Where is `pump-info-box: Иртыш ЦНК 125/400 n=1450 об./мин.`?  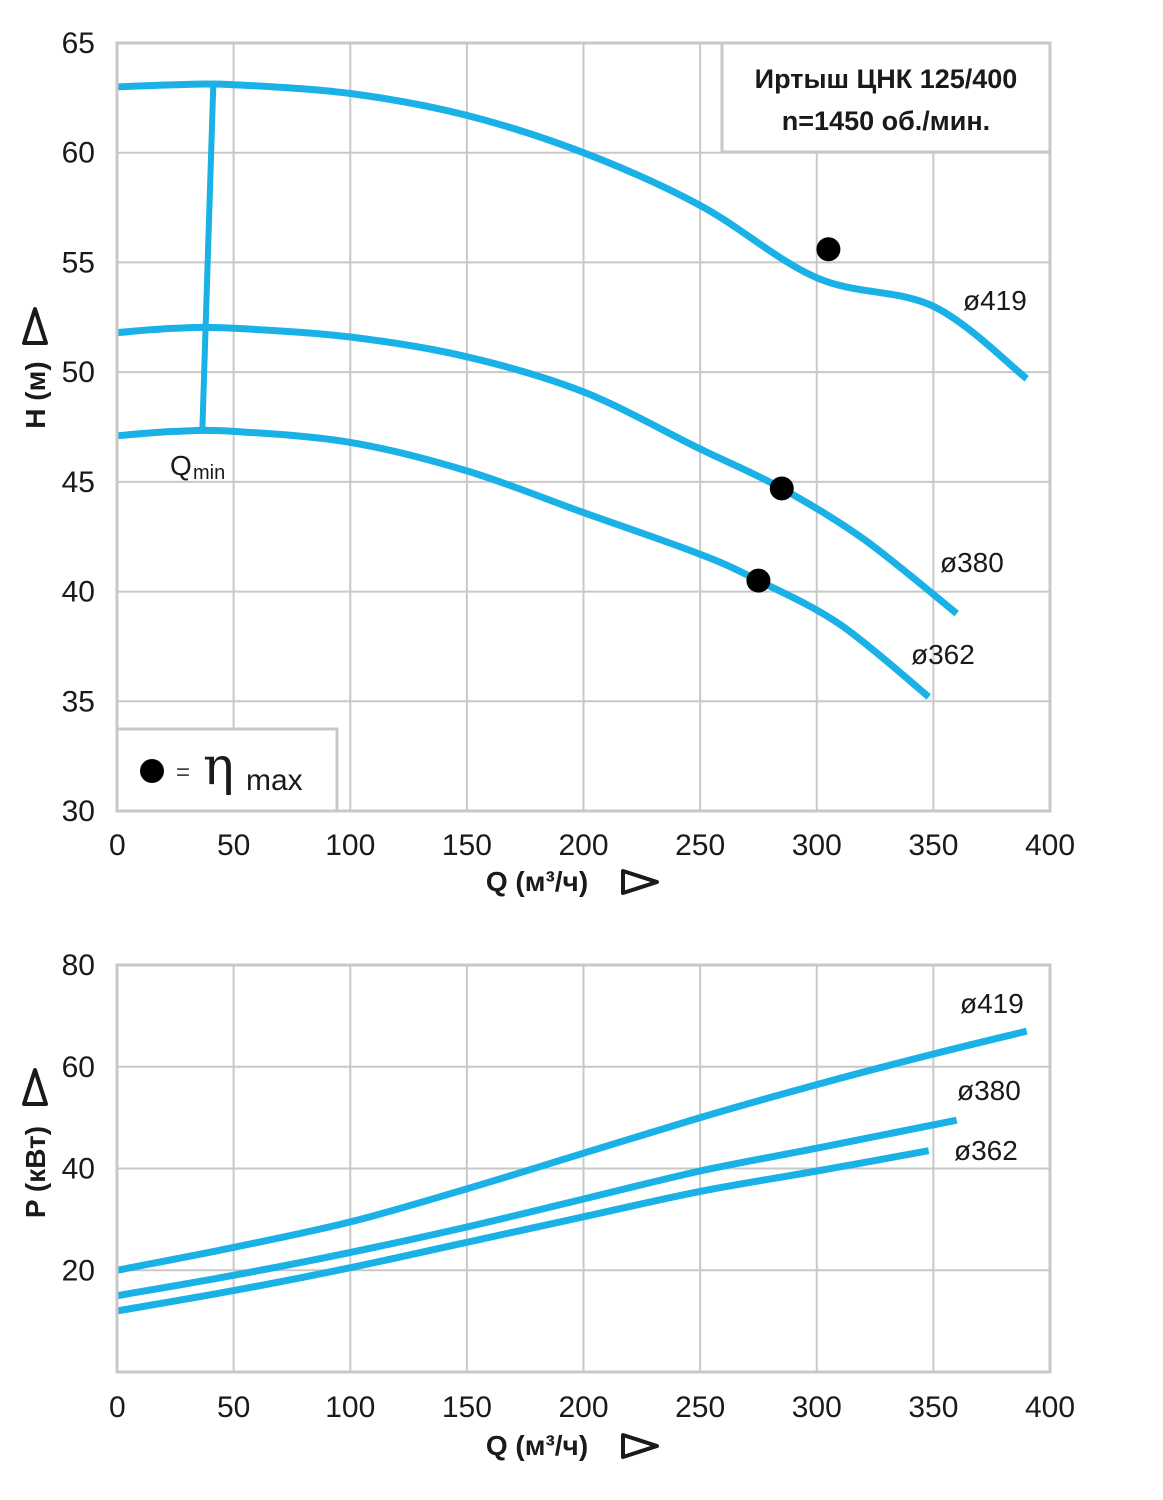 pump-info-box: Иртыш ЦНК 125/400 n=1450 об./мин. is located at coordinates (886, 97).